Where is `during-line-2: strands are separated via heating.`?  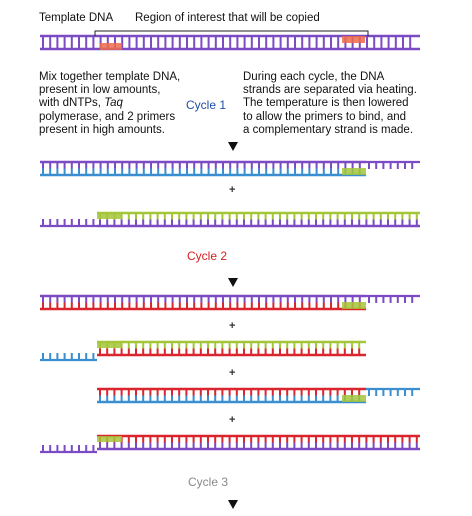
during-line-2: strands are separated via heating. is located at coordinates (330, 90).